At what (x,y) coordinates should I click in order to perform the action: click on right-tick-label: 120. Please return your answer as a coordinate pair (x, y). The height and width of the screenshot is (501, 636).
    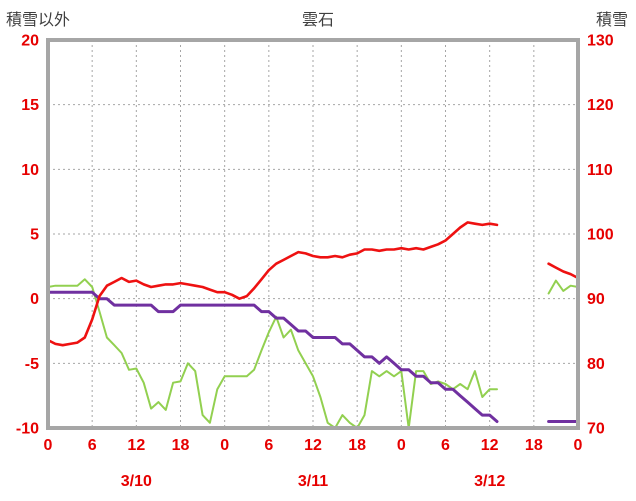
    Looking at the image, I should click on (600, 105).